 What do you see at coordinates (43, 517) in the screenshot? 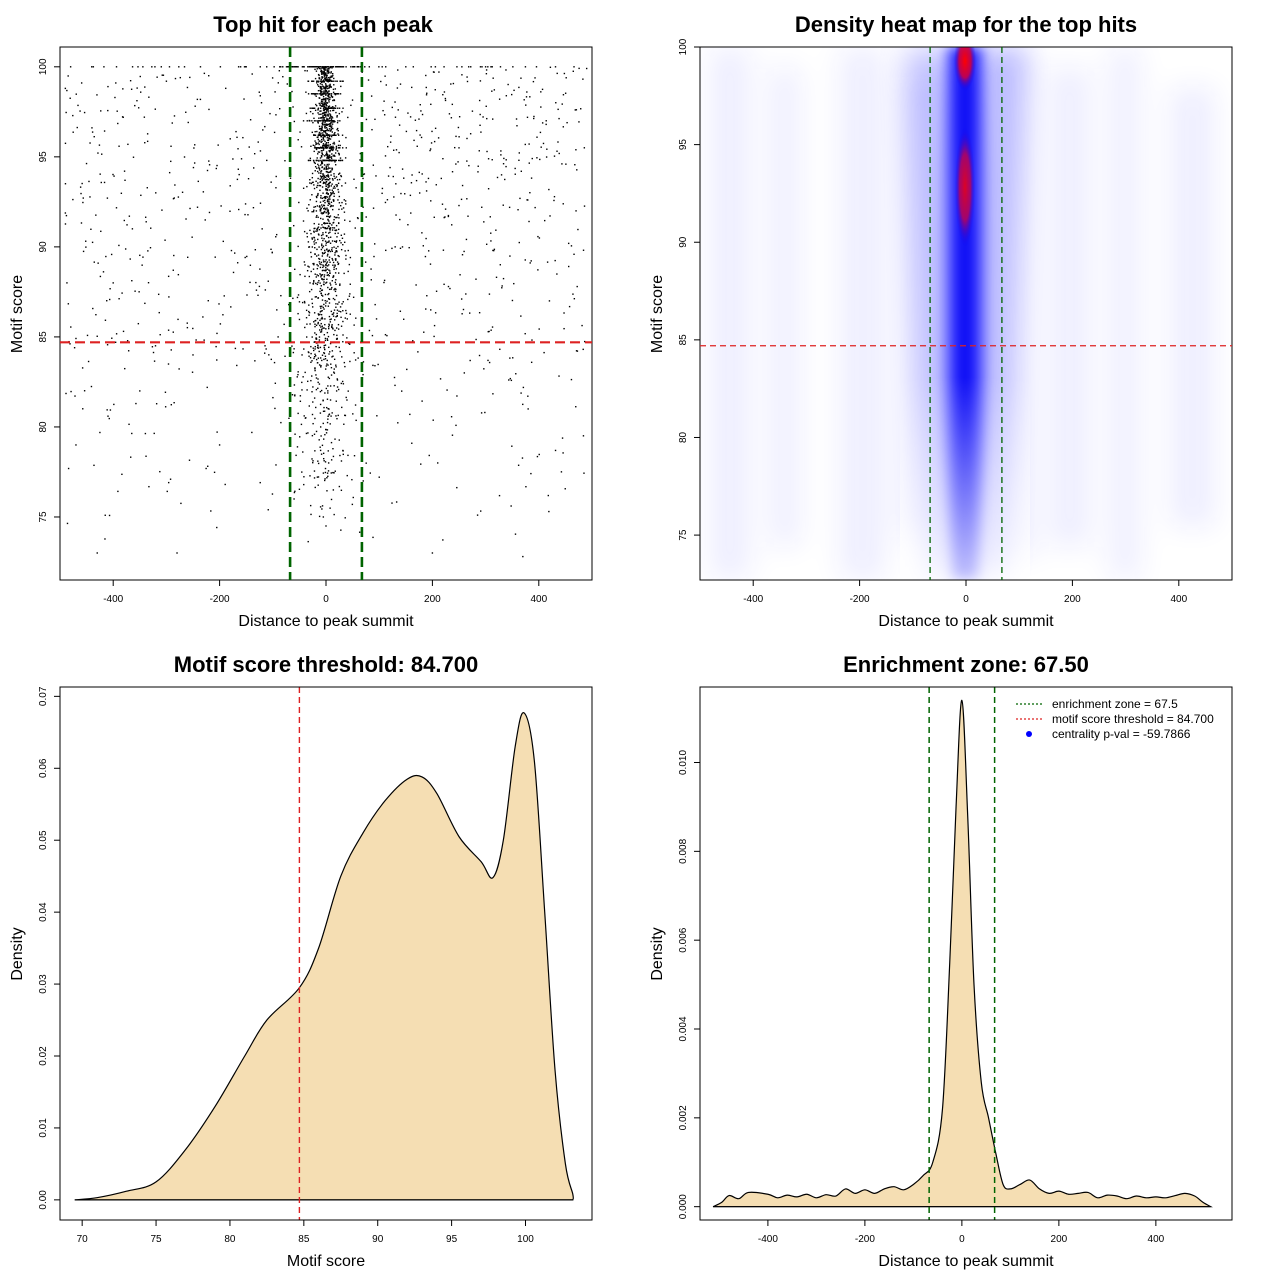
I see `y-tick-label: 75` at bounding box center [43, 517].